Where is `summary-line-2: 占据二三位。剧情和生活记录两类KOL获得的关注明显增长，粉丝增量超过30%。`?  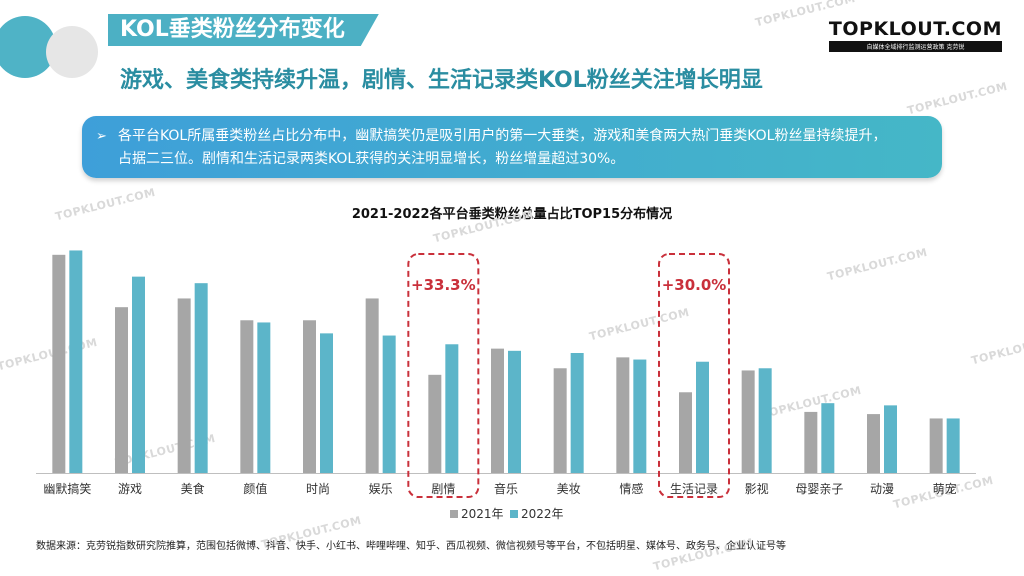 summary-line-2: 占据二三位。剧情和生活记录两类KOL获得的关注明显增长，粉丝增量超过30%。 is located at coordinates (371, 159).